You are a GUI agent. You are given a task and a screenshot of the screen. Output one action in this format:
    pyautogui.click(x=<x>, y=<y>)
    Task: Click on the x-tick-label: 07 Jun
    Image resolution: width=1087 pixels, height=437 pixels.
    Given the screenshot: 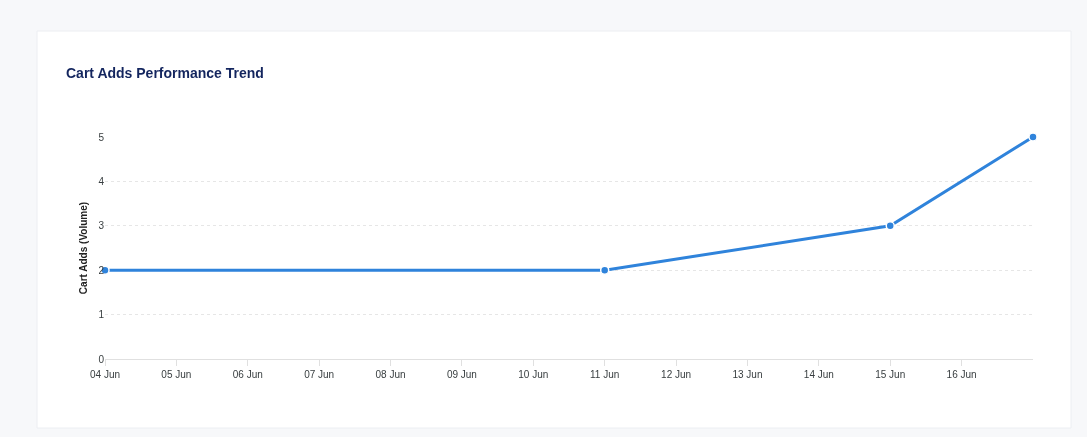 What is the action you would take?
    pyautogui.click(x=319, y=374)
    